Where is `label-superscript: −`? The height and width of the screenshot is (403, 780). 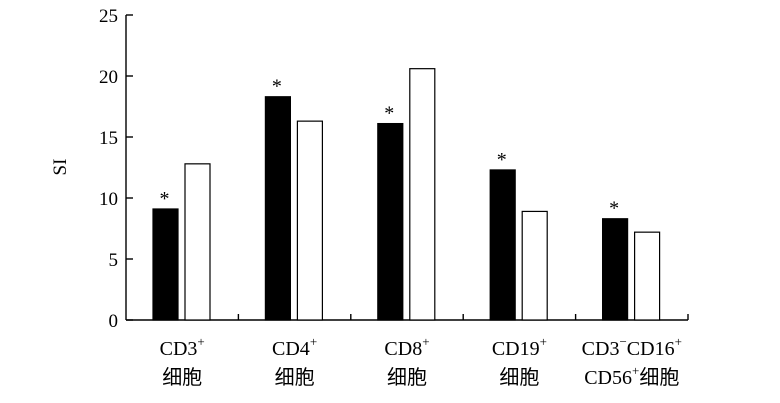 label-superscript: − is located at coordinates (622, 341).